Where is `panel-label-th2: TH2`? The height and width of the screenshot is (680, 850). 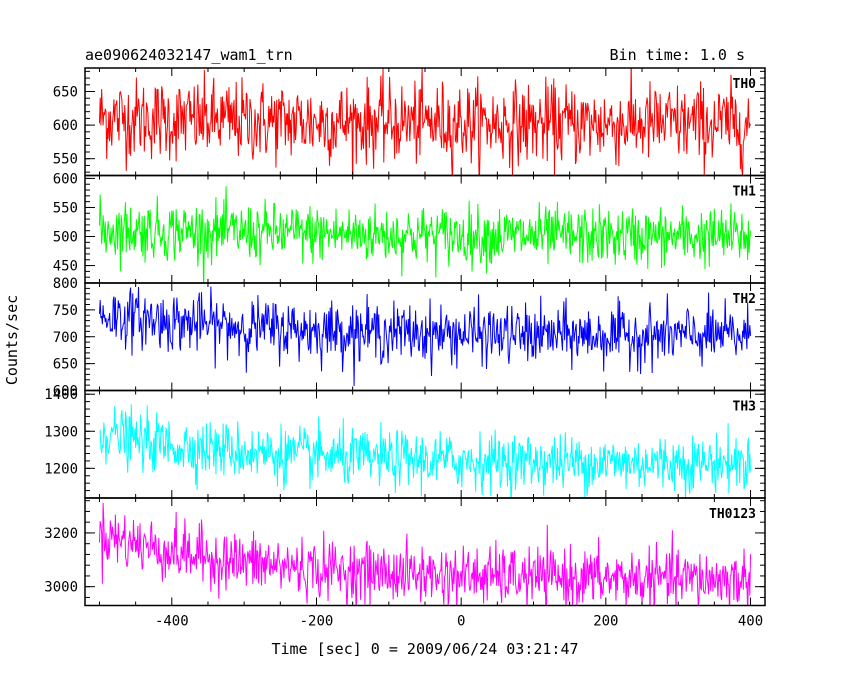 panel-label-th2: TH2 is located at coordinates (744, 299).